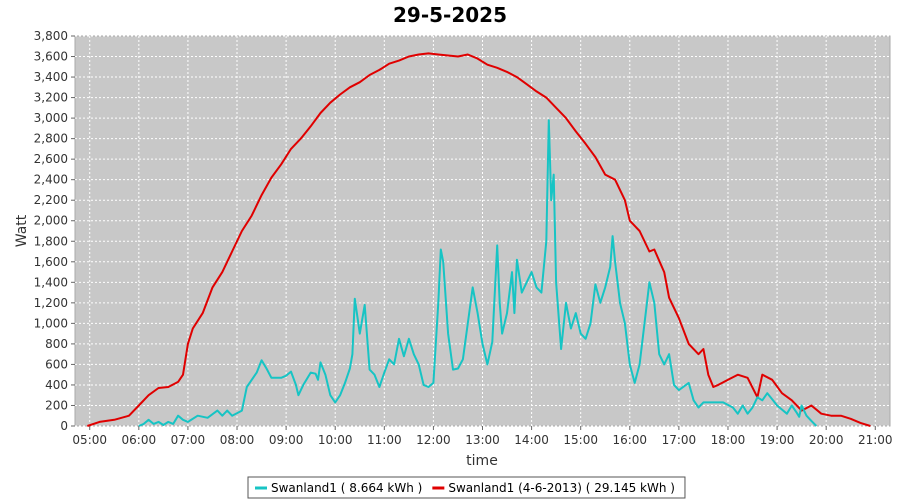  I want to click on x-tick-label: 17:00, so click(679, 440).